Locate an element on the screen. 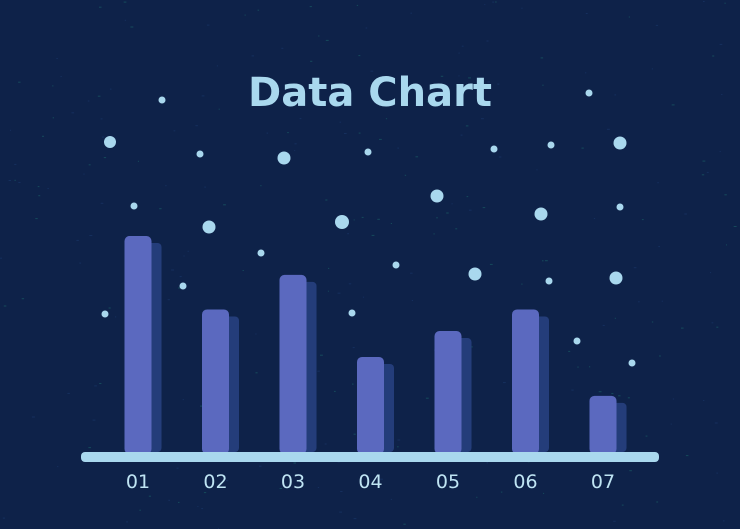 This screenshot has height=529, width=740. x-axis-baseline is located at coordinates (370, 457).